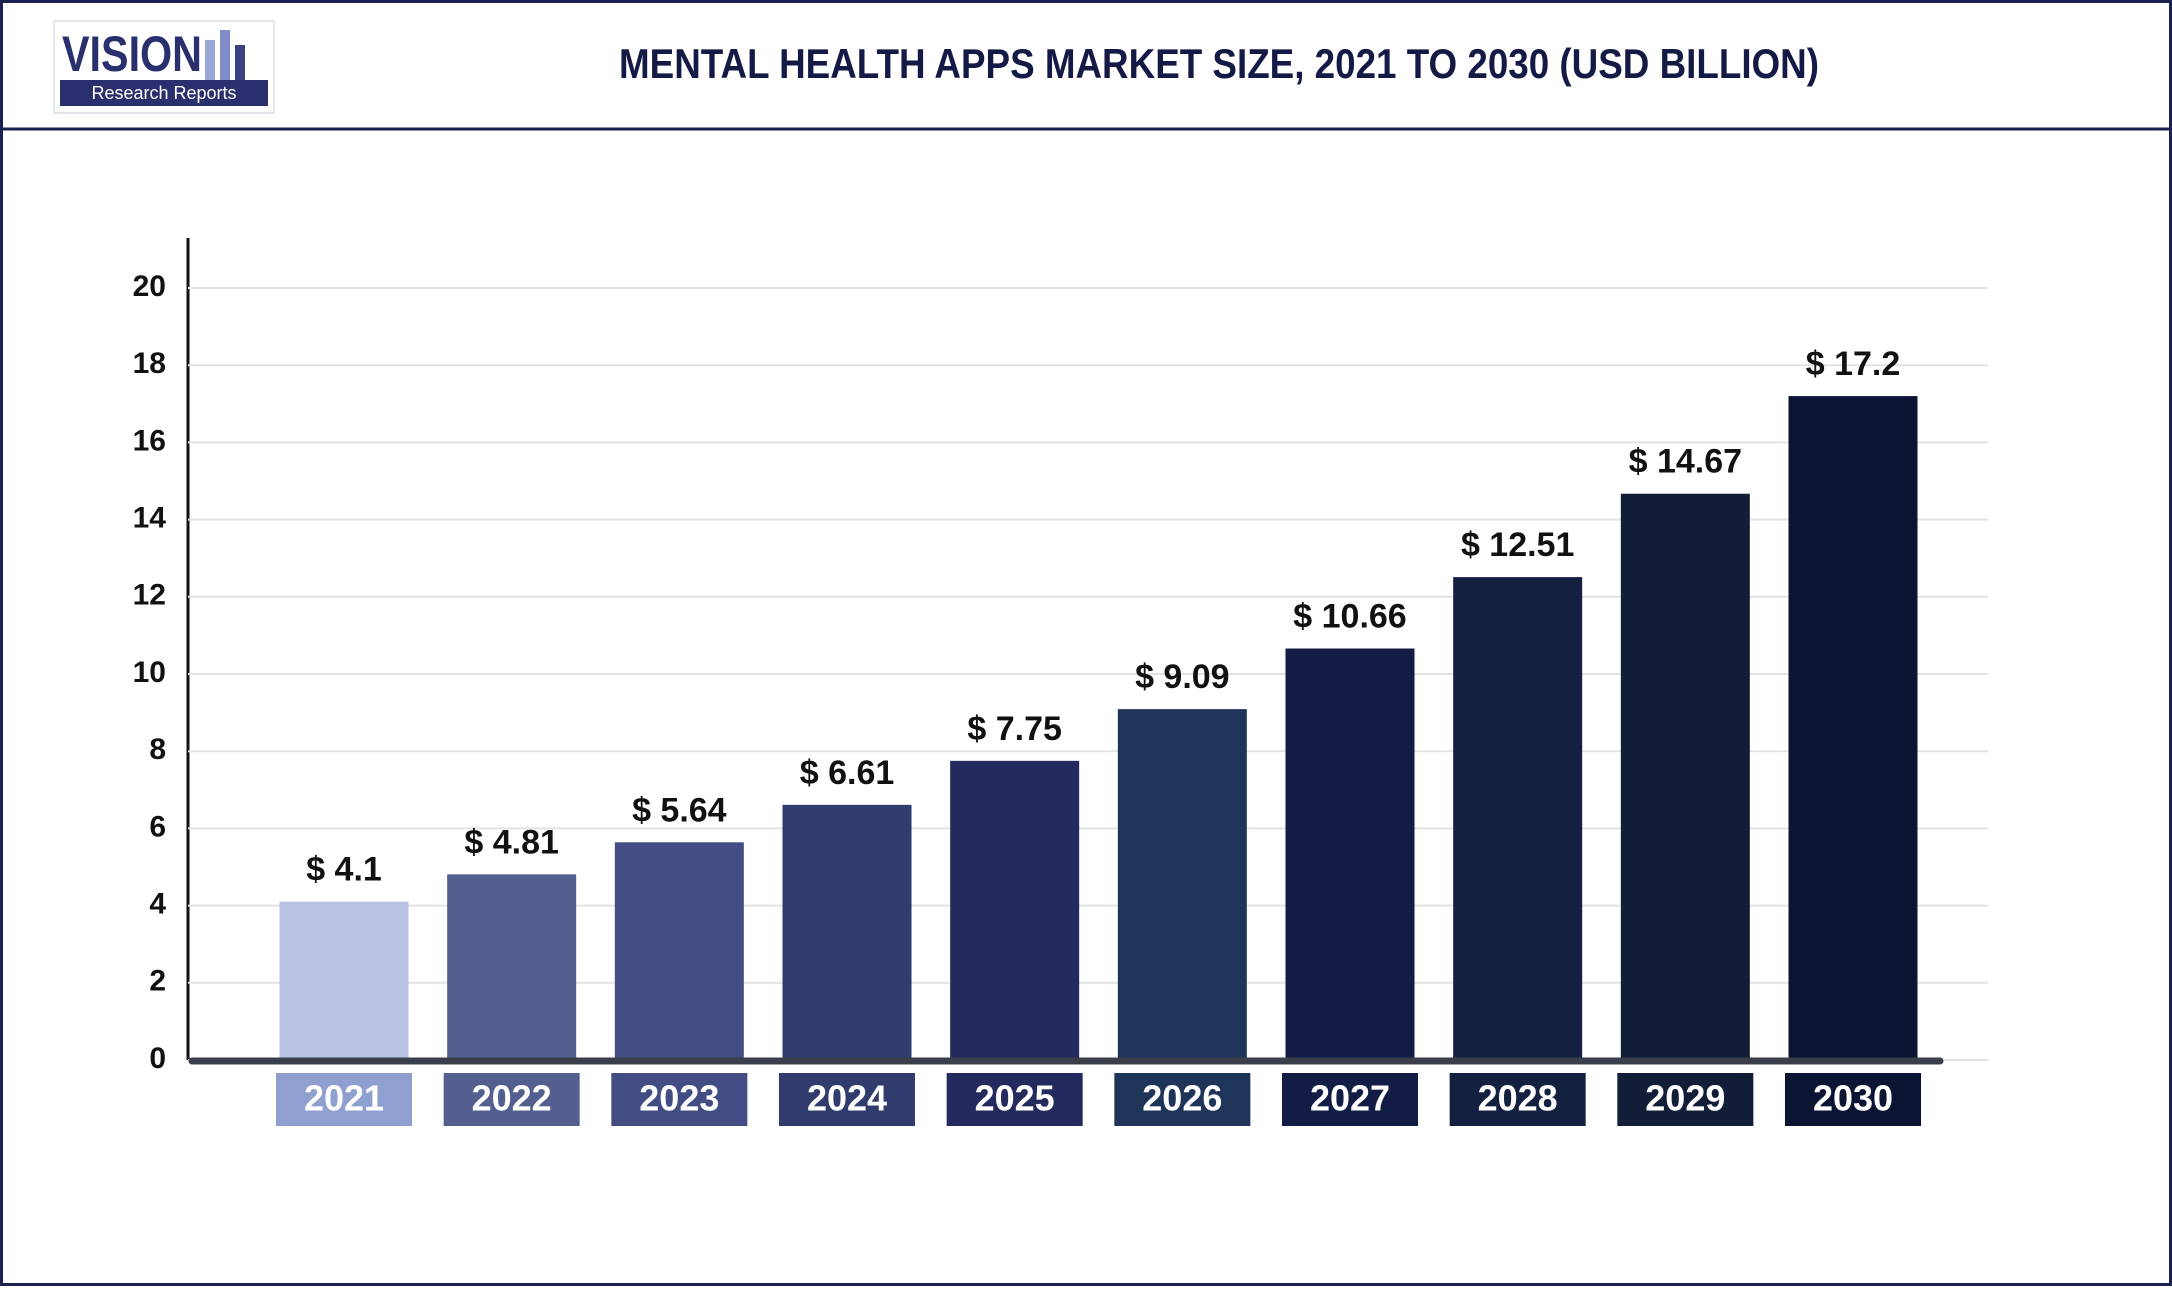  I want to click on x-tick-label: 2030, so click(1853, 1098).